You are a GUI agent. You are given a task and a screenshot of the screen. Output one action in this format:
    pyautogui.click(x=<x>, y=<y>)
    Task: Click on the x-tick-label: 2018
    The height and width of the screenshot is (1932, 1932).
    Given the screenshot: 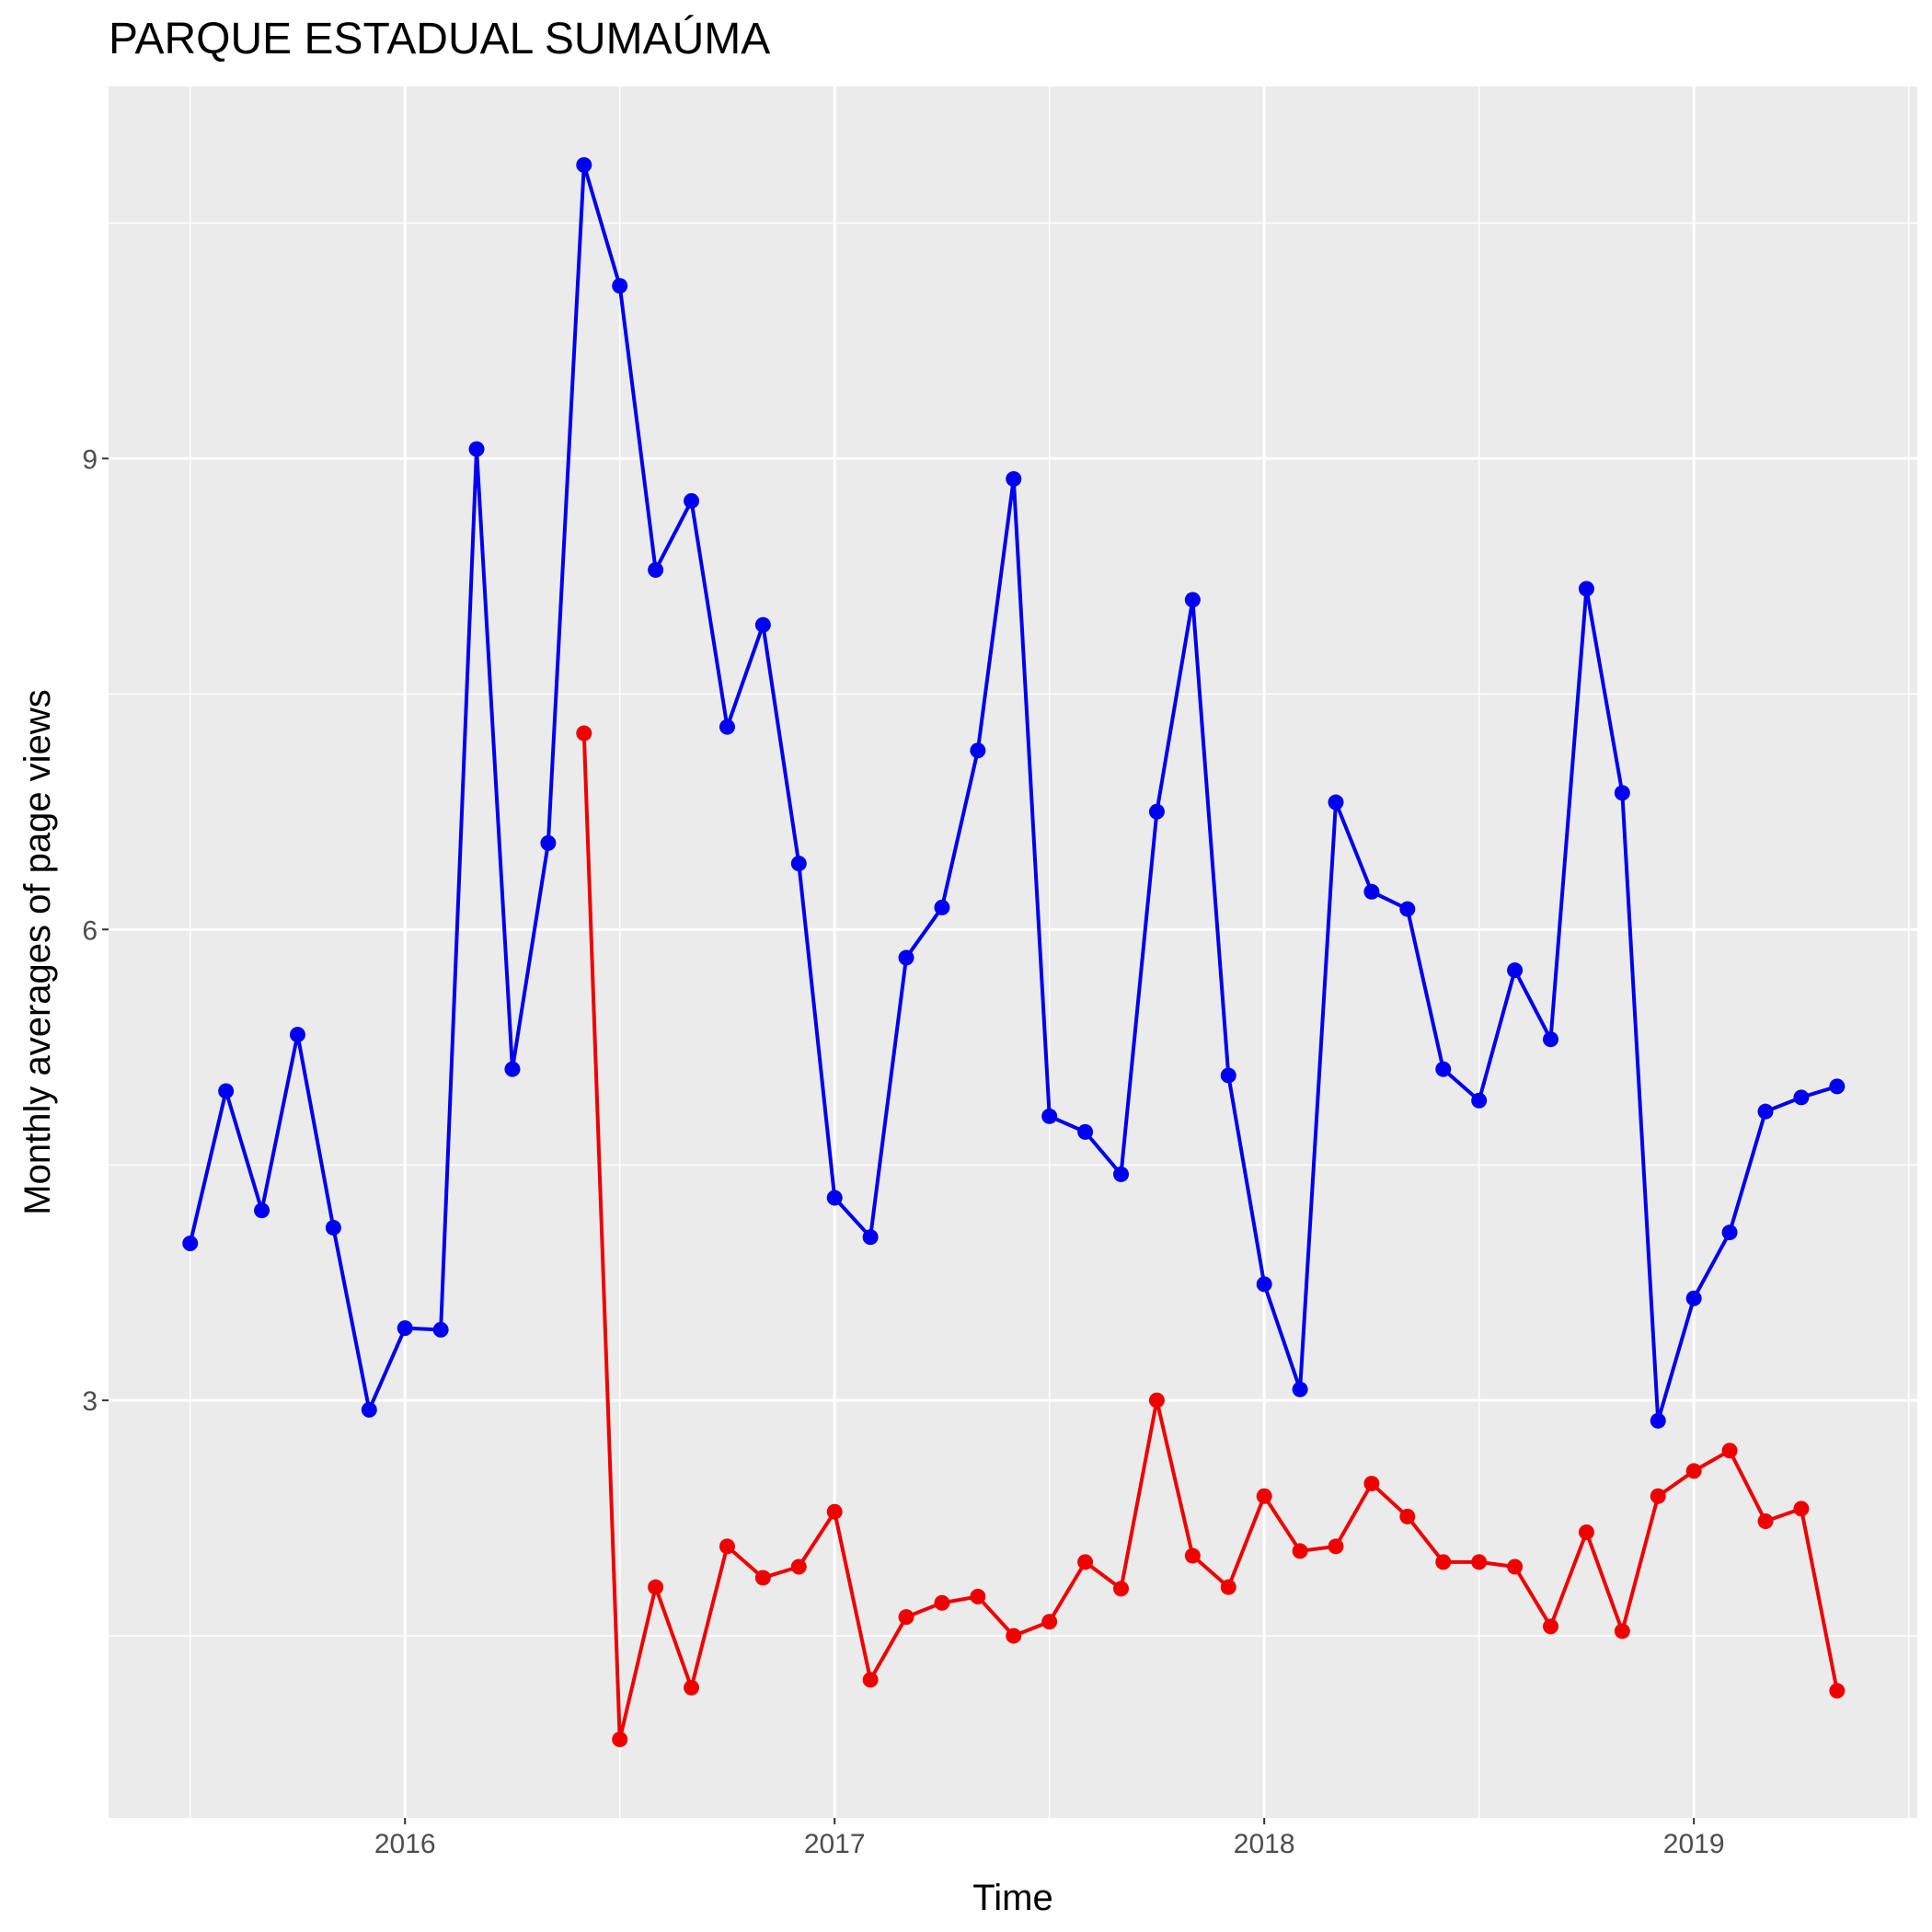 What is the action you would take?
    pyautogui.click(x=1264, y=1844)
    